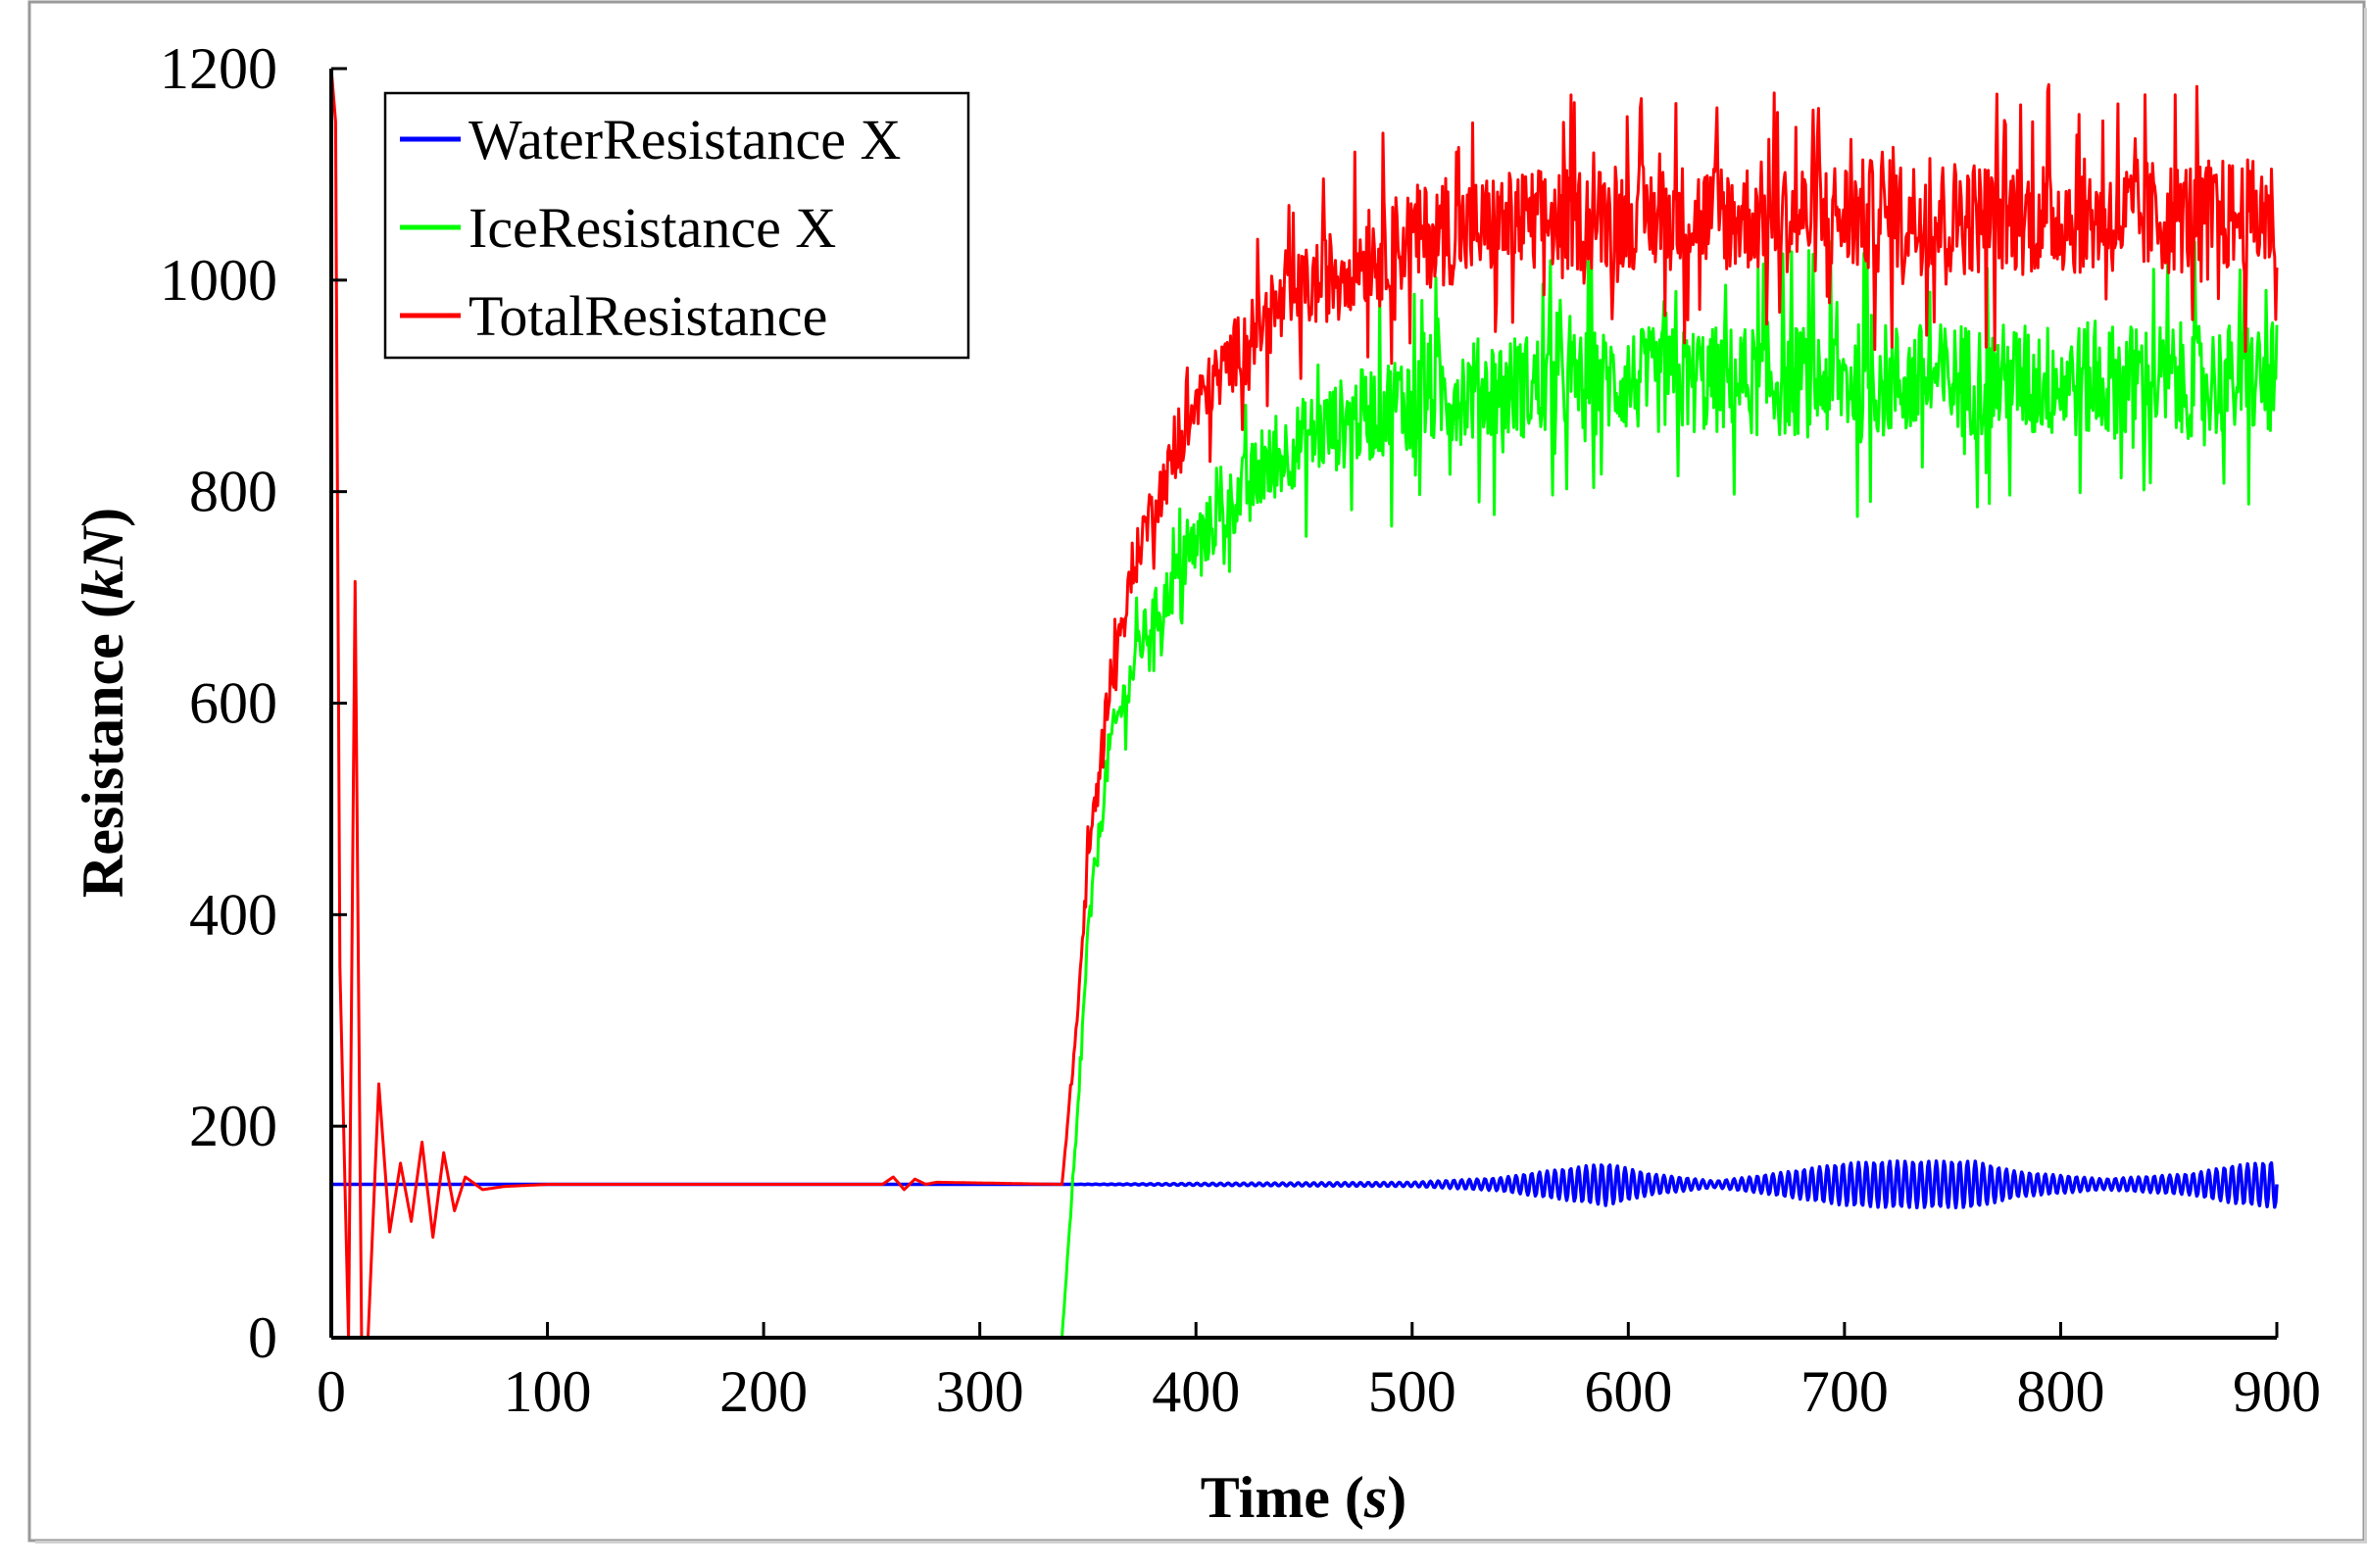 The height and width of the screenshot is (1568, 2367). What do you see at coordinates (685, 140) in the screenshot?
I see `legend-label-water: WaterResistance X` at bounding box center [685, 140].